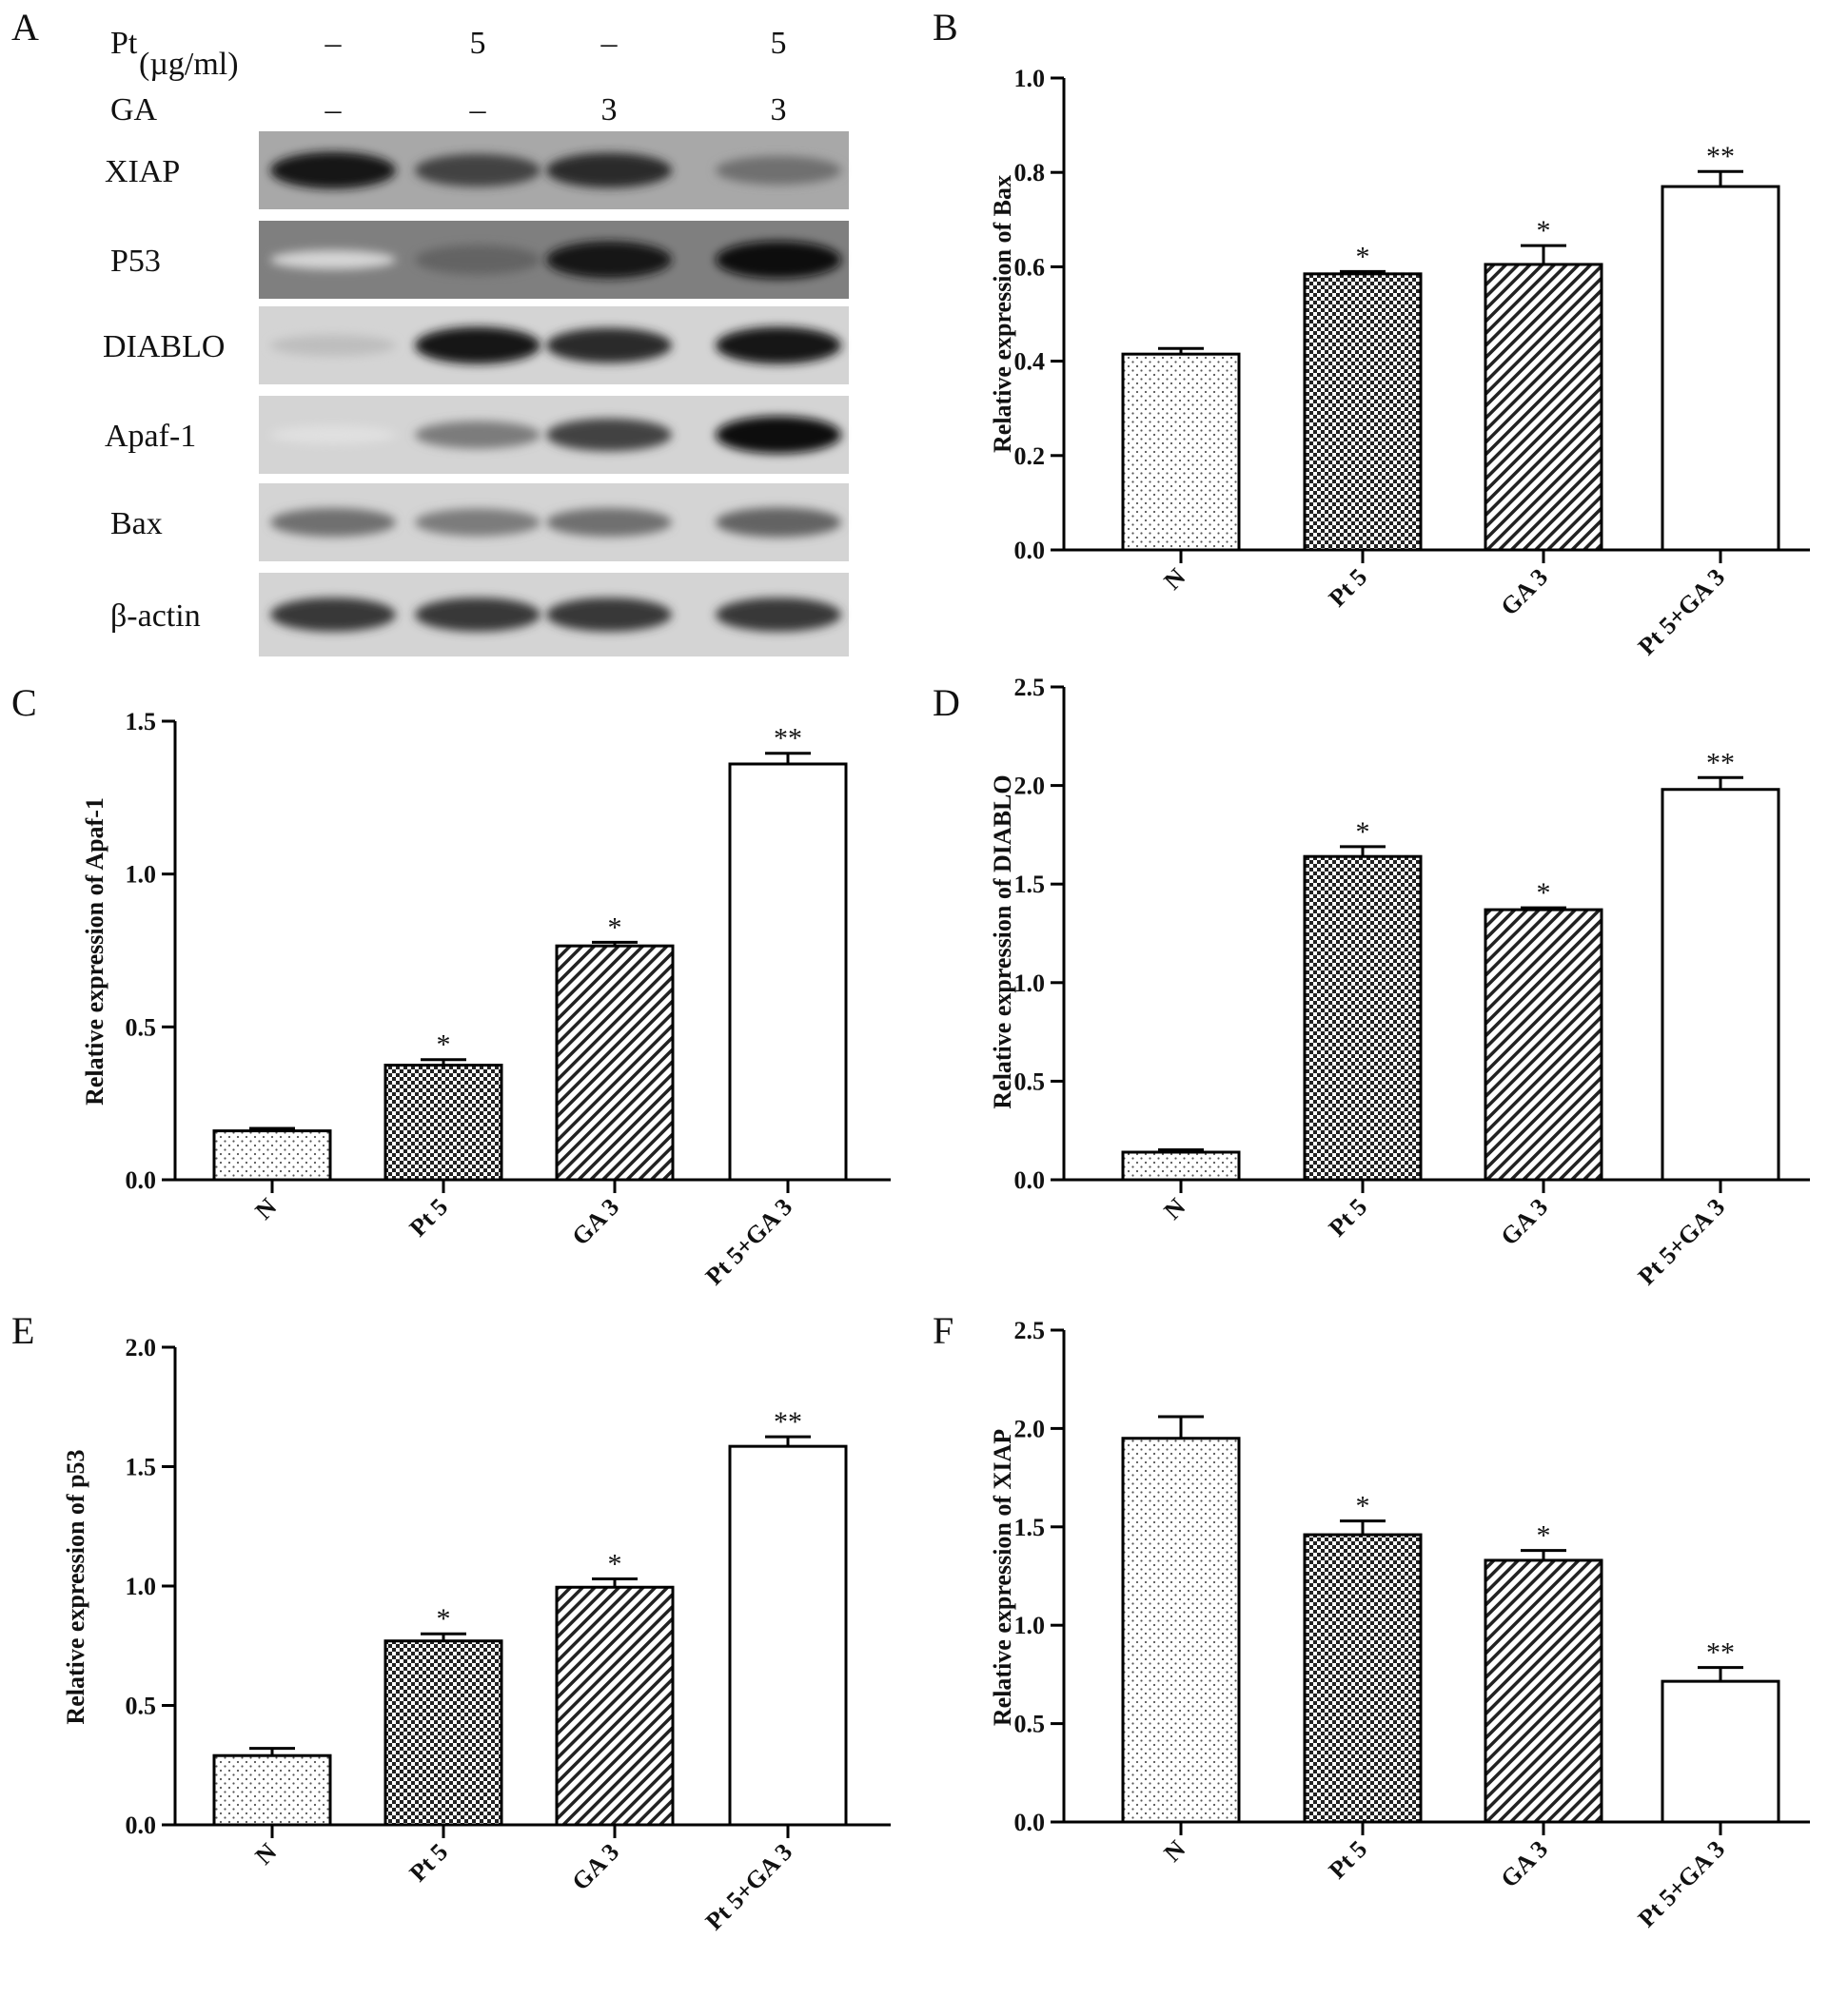  I want to click on y-axis-label: Relative expression of DIABLO, so click(1003, 941).